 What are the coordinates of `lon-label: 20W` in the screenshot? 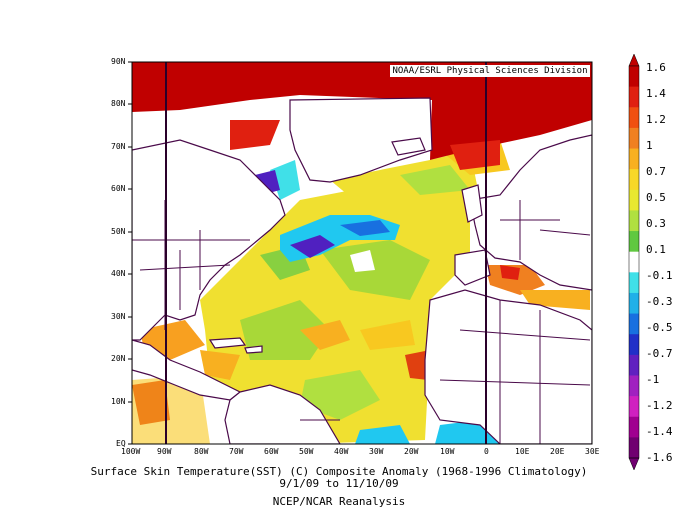 It's located at (411, 451).